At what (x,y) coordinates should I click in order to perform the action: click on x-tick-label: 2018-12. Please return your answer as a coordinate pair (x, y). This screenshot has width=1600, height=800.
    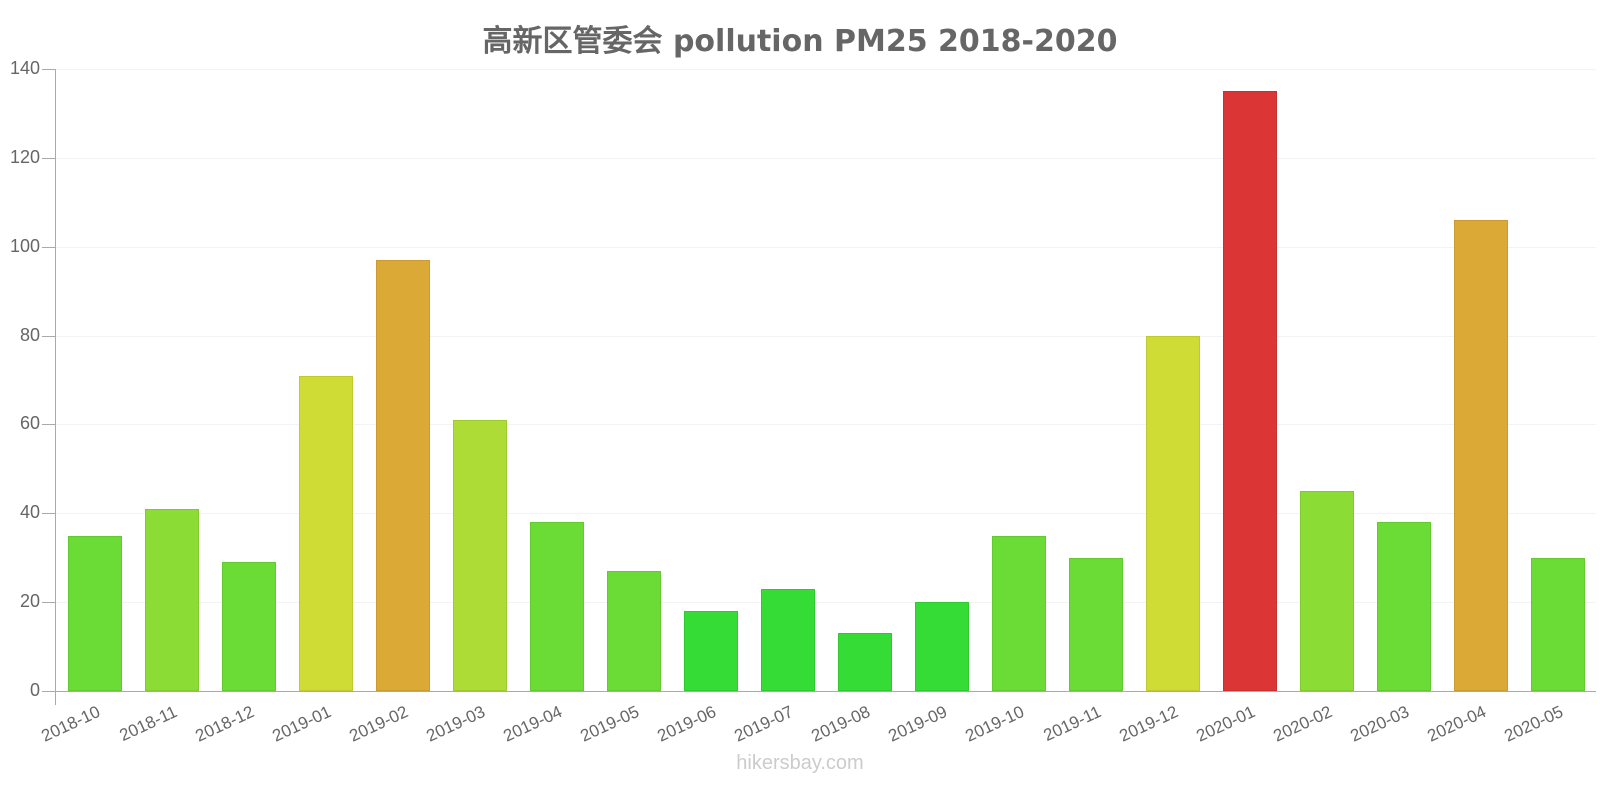
    Looking at the image, I should click on (224, 724).